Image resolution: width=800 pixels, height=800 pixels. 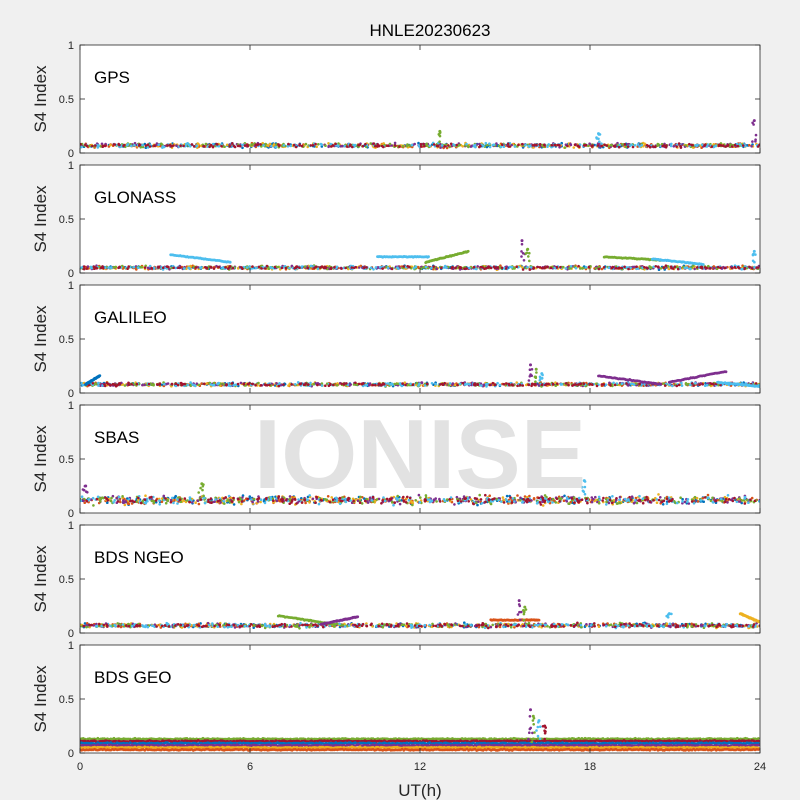 What do you see at coordinates (112, 77) in the screenshot?
I see `panel-label: GPS` at bounding box center [112, 77].